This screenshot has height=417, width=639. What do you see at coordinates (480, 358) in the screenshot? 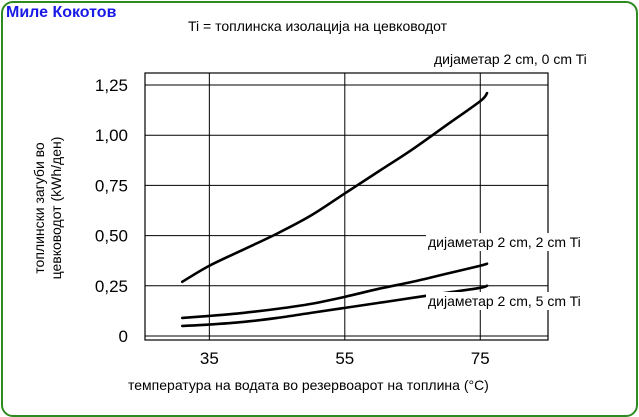
I see `x-tick-label: 75` at bounding box center [480, 358].